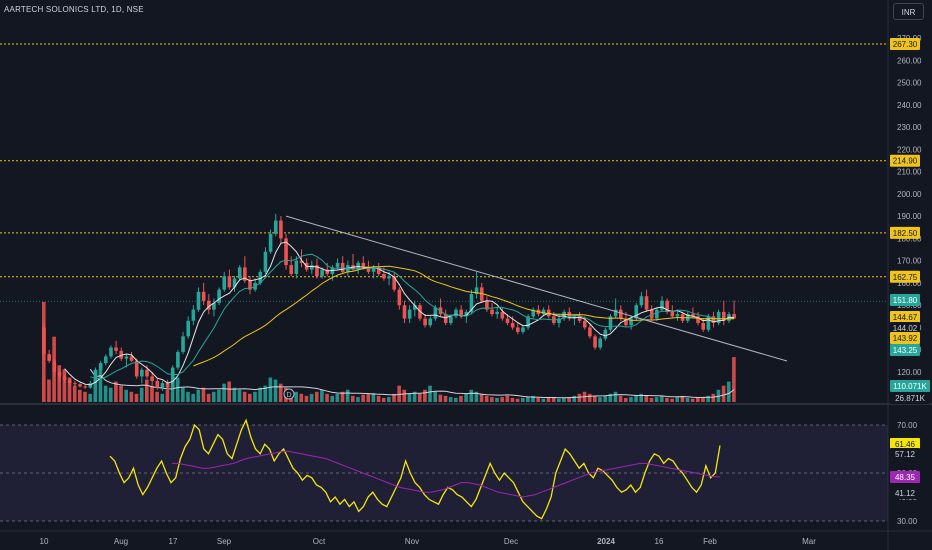 This screenshot has height=550, width=932. What do you see at coordinates (319, 541) in the screenshot?
I see `time-tick-label: Oct` at bounding box center [319, 541].